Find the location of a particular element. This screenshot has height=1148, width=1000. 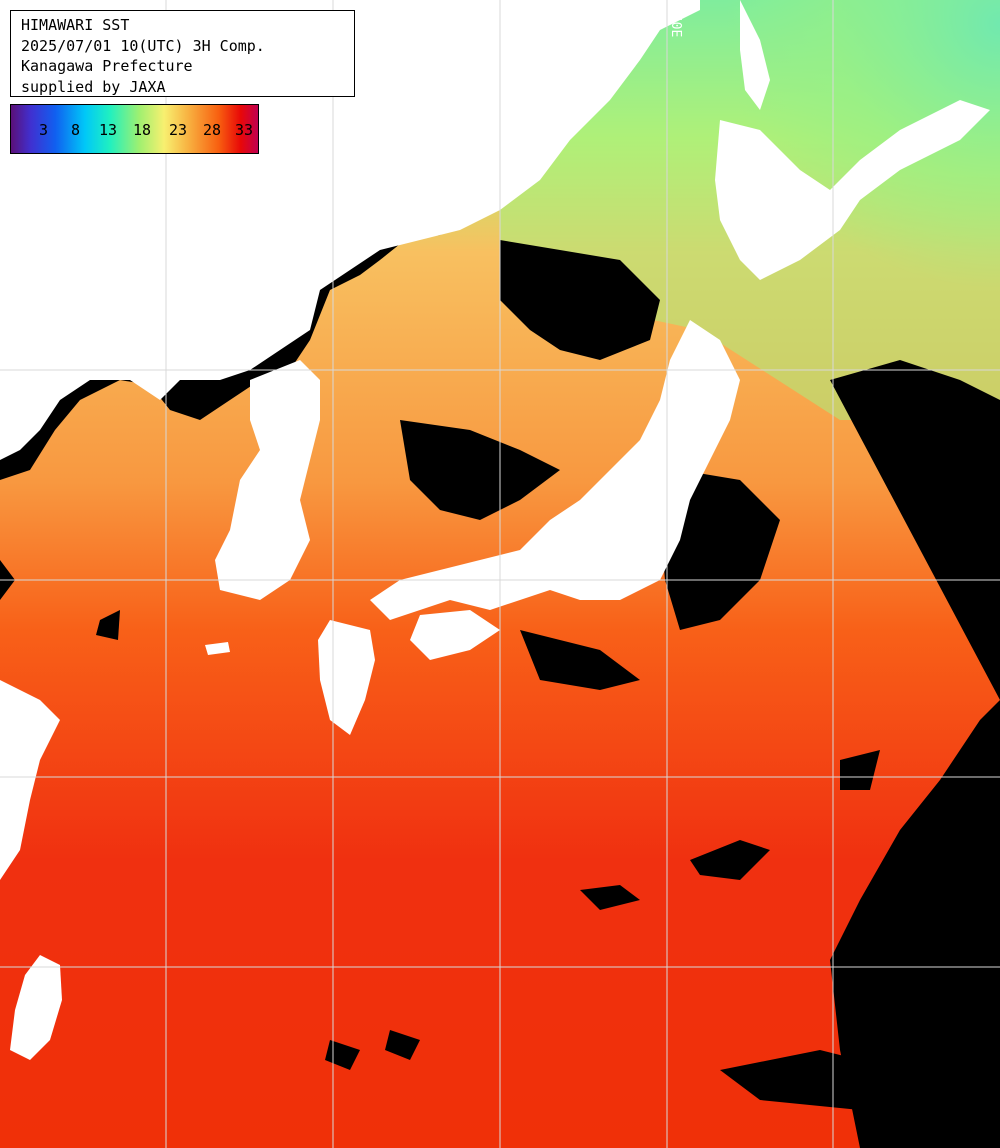

honshu is located at coordinates (555, 470).